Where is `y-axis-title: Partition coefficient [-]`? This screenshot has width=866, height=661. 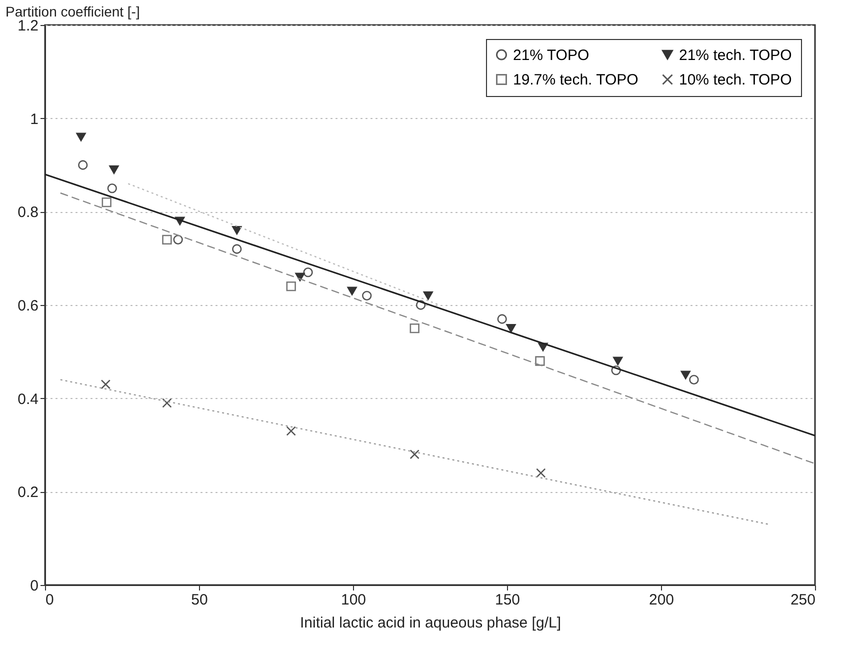
y-axis-title: Partition coefficient [-] is located at coordinates (73, 12).